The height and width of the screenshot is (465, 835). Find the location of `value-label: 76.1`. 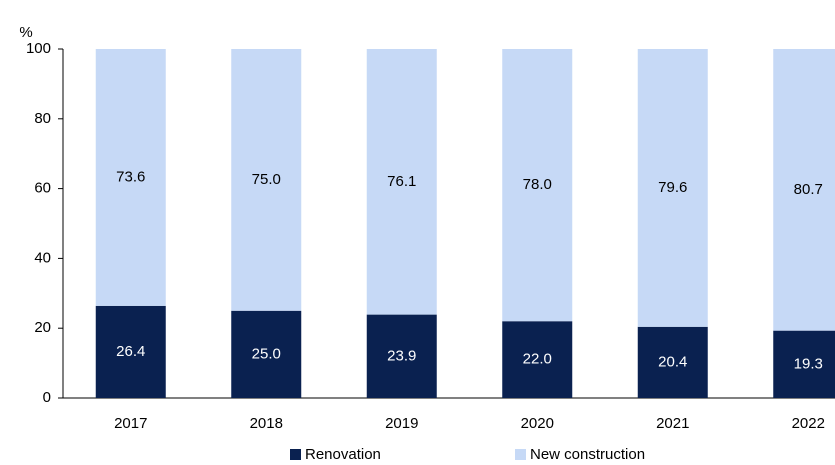

value-label: 76.1 is located at coordinates (401, 181).